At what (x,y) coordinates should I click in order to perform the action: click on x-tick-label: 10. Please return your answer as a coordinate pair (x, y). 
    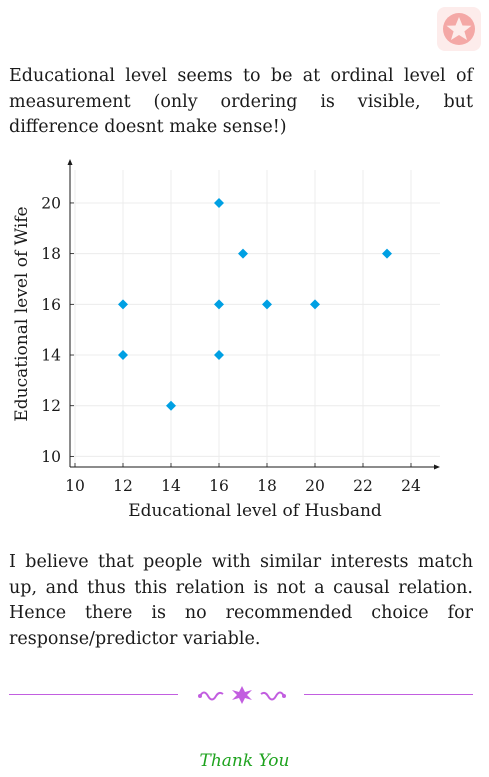
    Looking at the image, I should click on (75, 486).